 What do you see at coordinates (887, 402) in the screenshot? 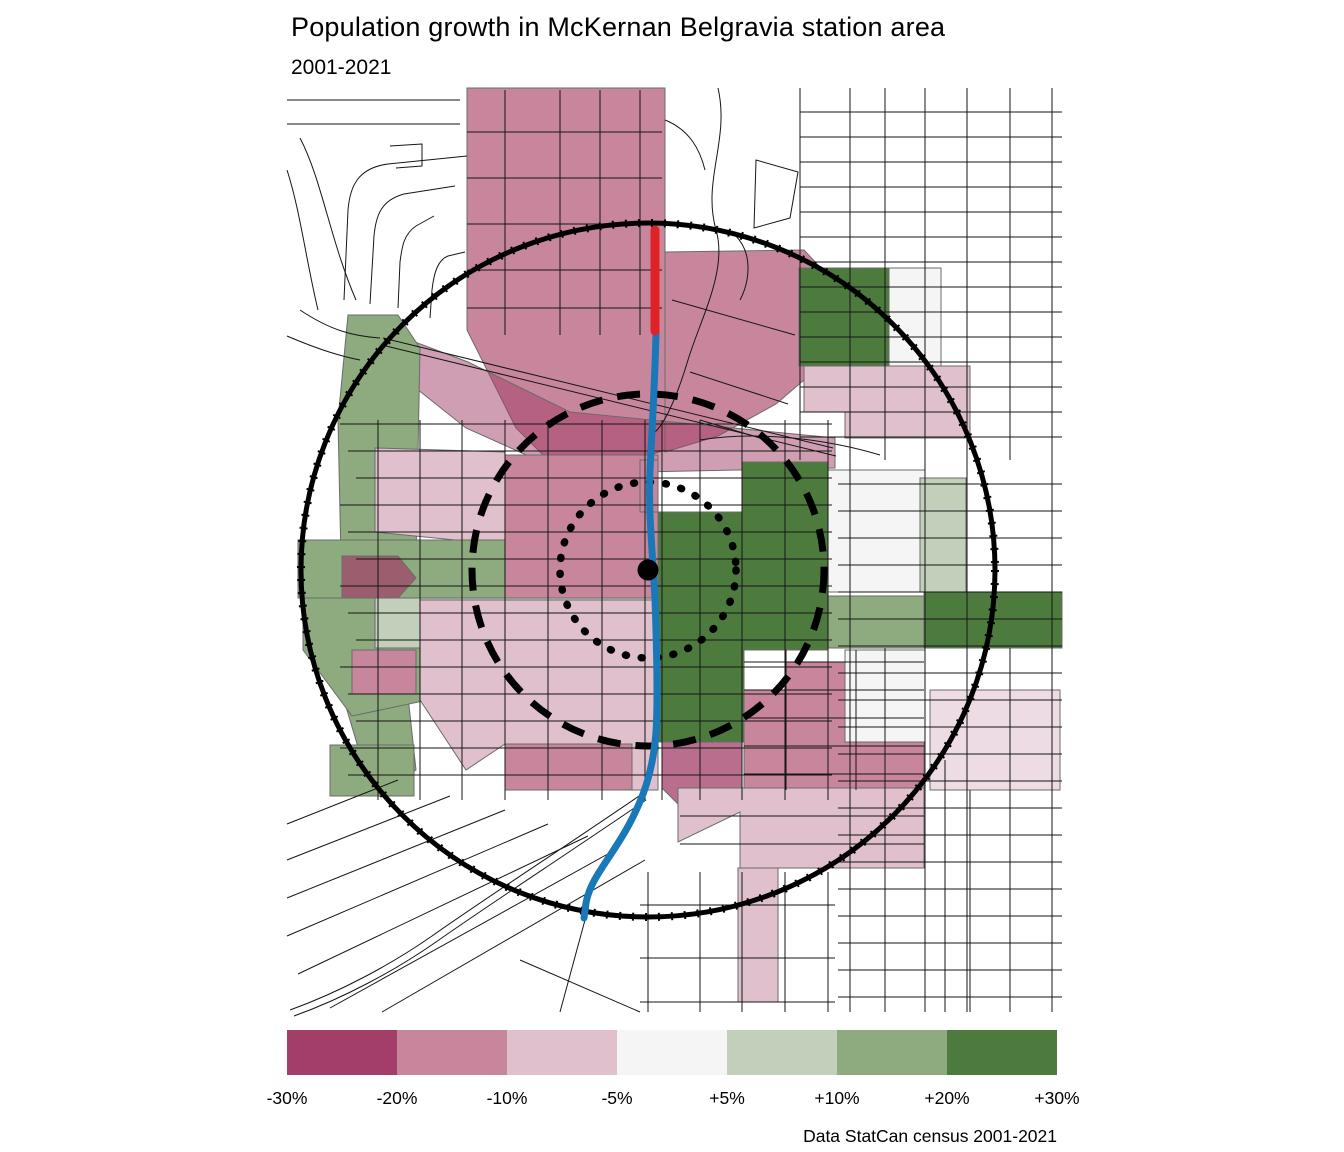
I see `region-ne-pink-rows` at bounding box center [887, 402].